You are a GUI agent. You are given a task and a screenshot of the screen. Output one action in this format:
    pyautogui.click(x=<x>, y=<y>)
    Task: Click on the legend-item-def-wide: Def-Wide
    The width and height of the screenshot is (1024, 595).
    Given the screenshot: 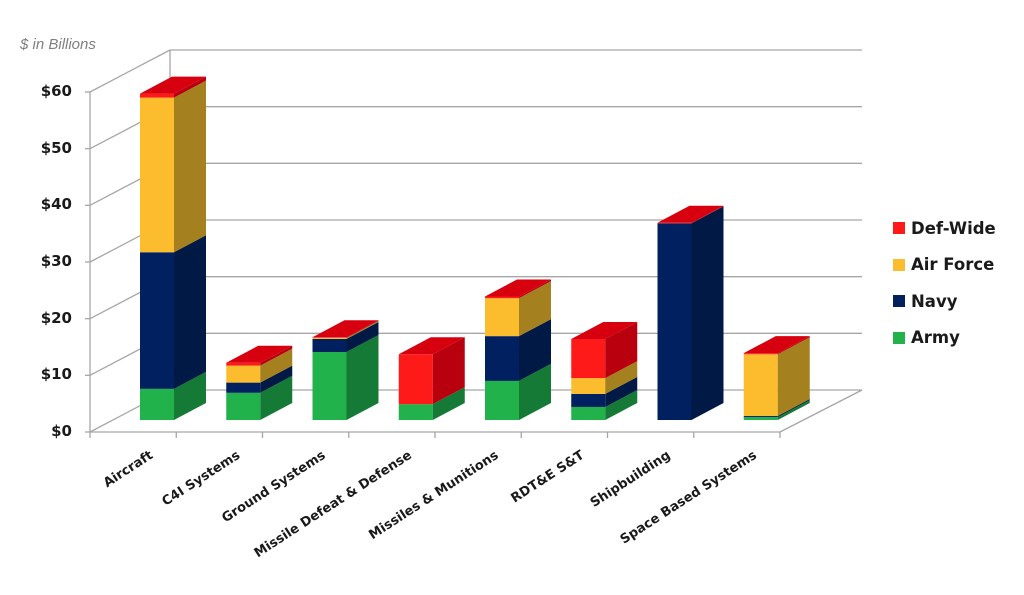 What is the action you would take?
    pyautogui.click(x=944, y=228)
    